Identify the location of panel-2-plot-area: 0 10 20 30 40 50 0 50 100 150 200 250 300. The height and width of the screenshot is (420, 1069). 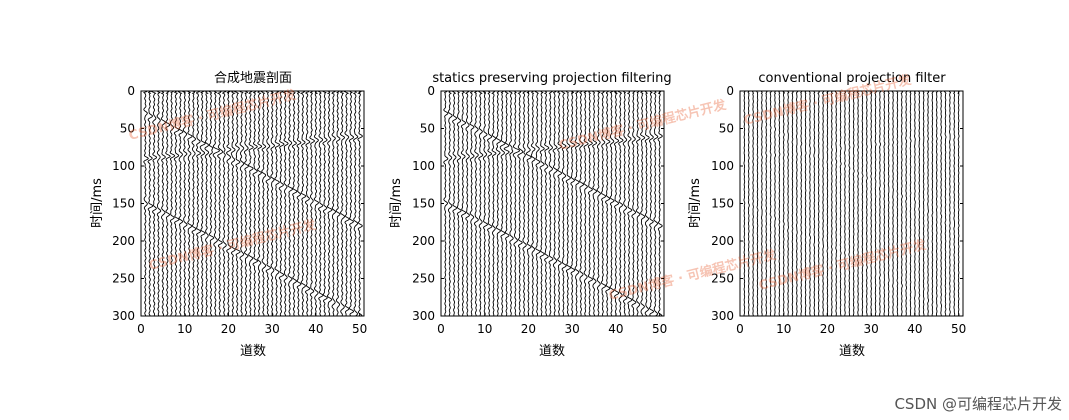
(539, 210).